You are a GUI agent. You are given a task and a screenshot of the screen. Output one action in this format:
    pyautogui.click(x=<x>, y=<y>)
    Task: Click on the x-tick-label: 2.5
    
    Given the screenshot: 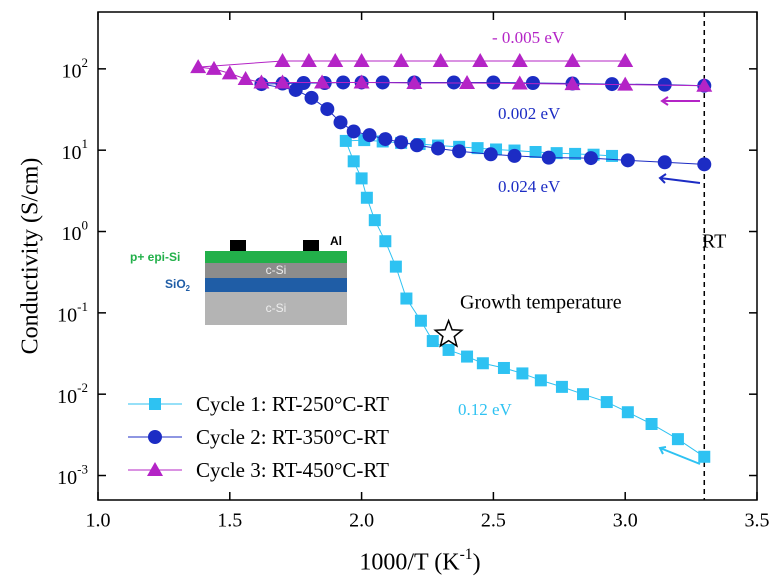 What is the action you would take?
    pyautogui.click(x=493, y=521)
    